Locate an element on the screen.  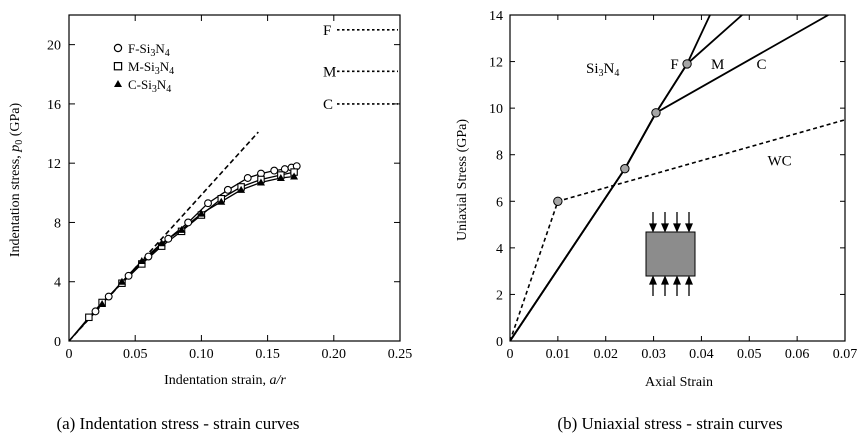
series-curve-M-Si3N4 is located at coordinates (181, 256).